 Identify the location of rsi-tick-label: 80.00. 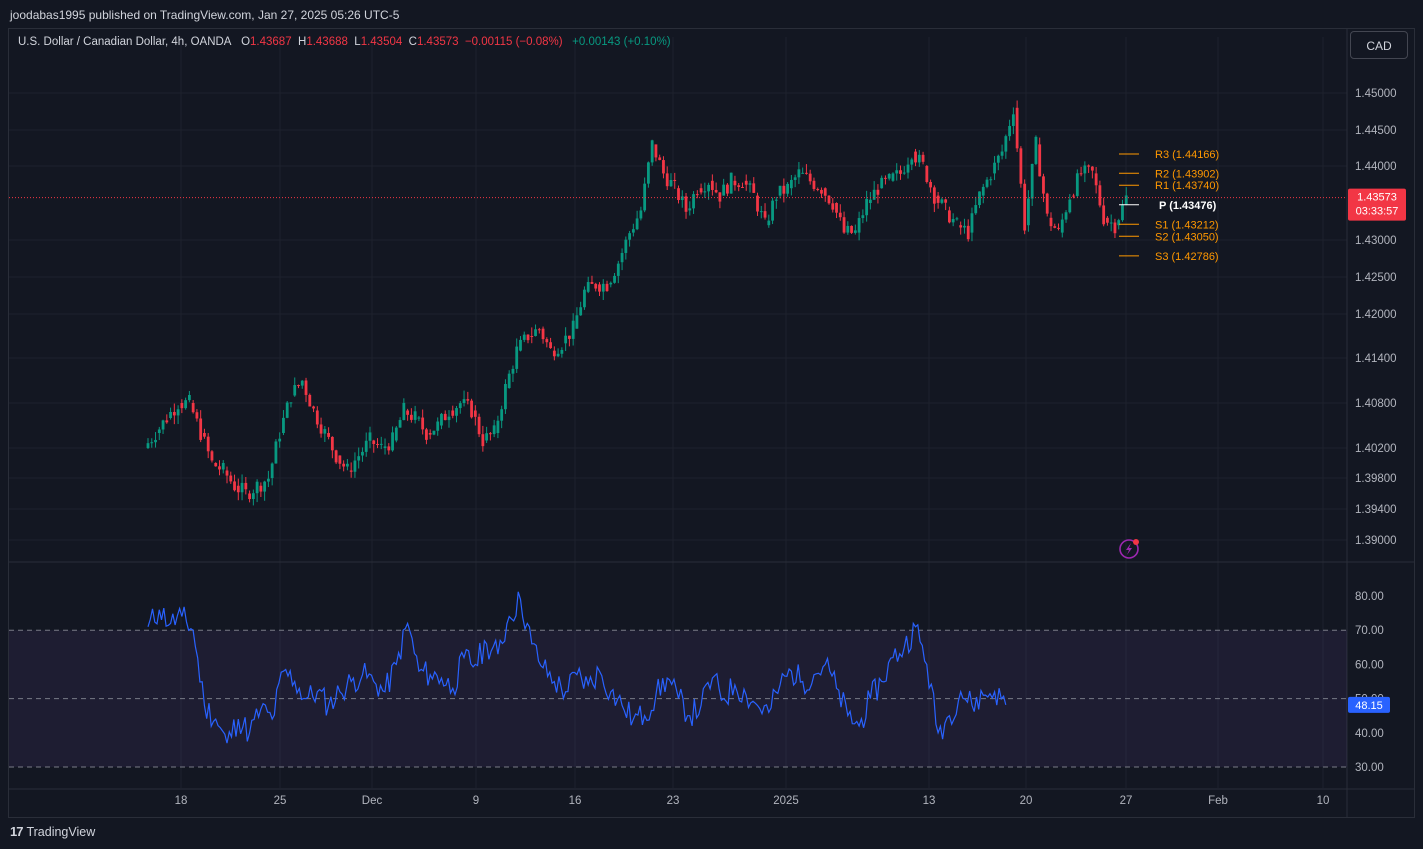
(1369, 597).